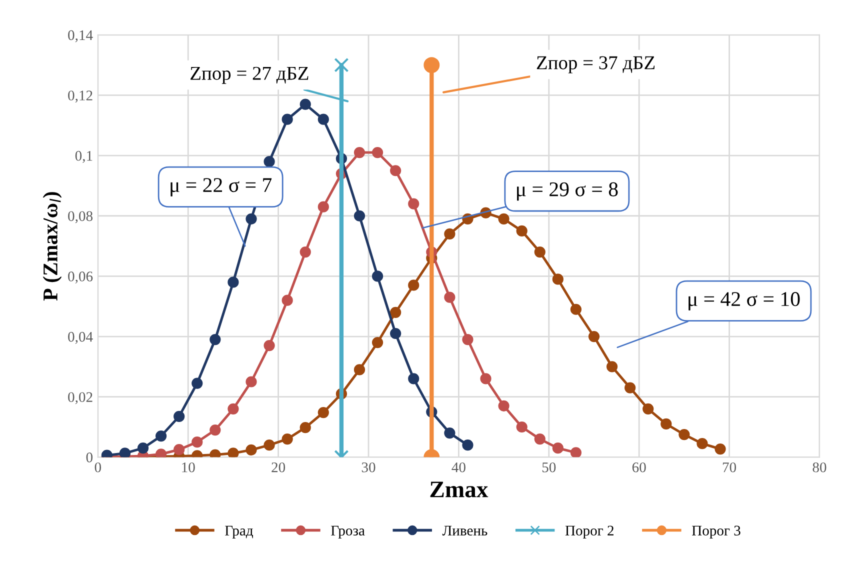 The width and height of the screenshot is (859, 563). Describe the element at coordinates (80, 398) in the screenshot. I see `y-tick-label: 0,02` at that location.